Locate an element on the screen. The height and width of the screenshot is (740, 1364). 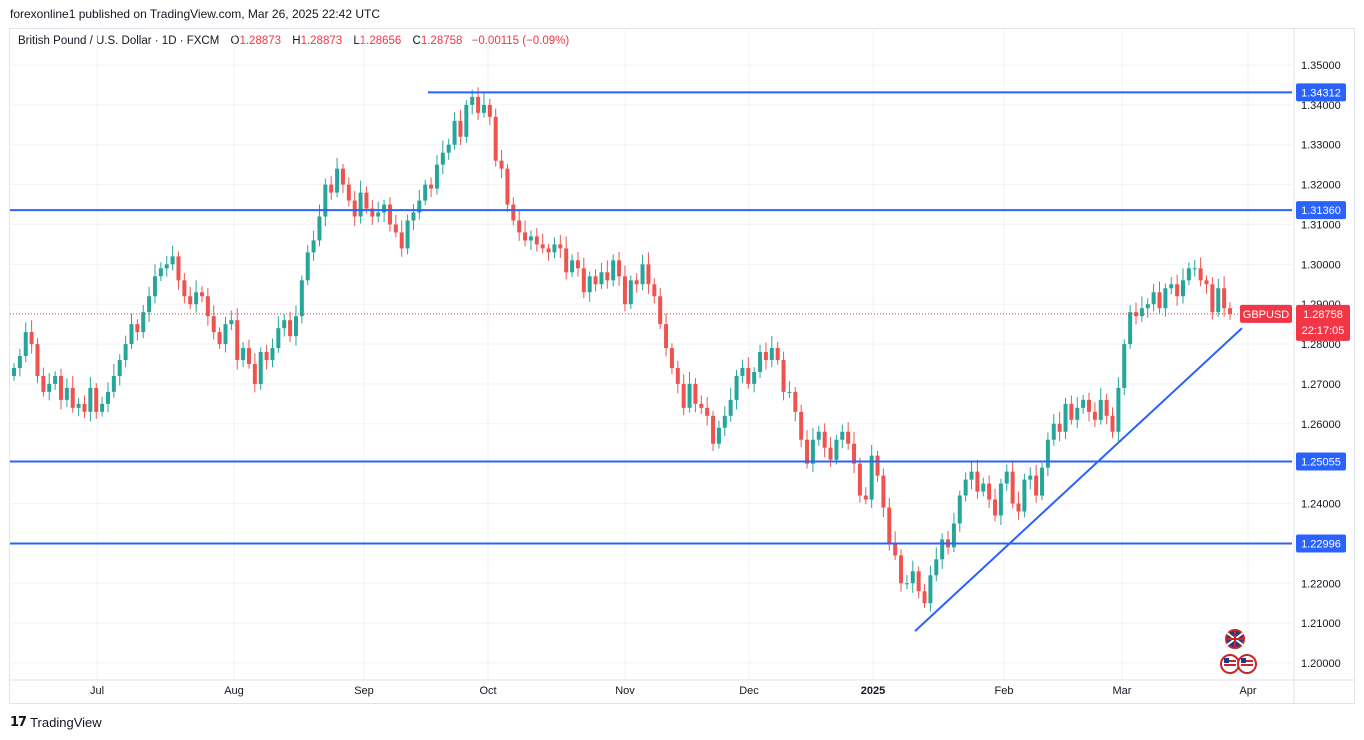
y-tick-label: 1.21000 is located at coordinates (1321, 624).